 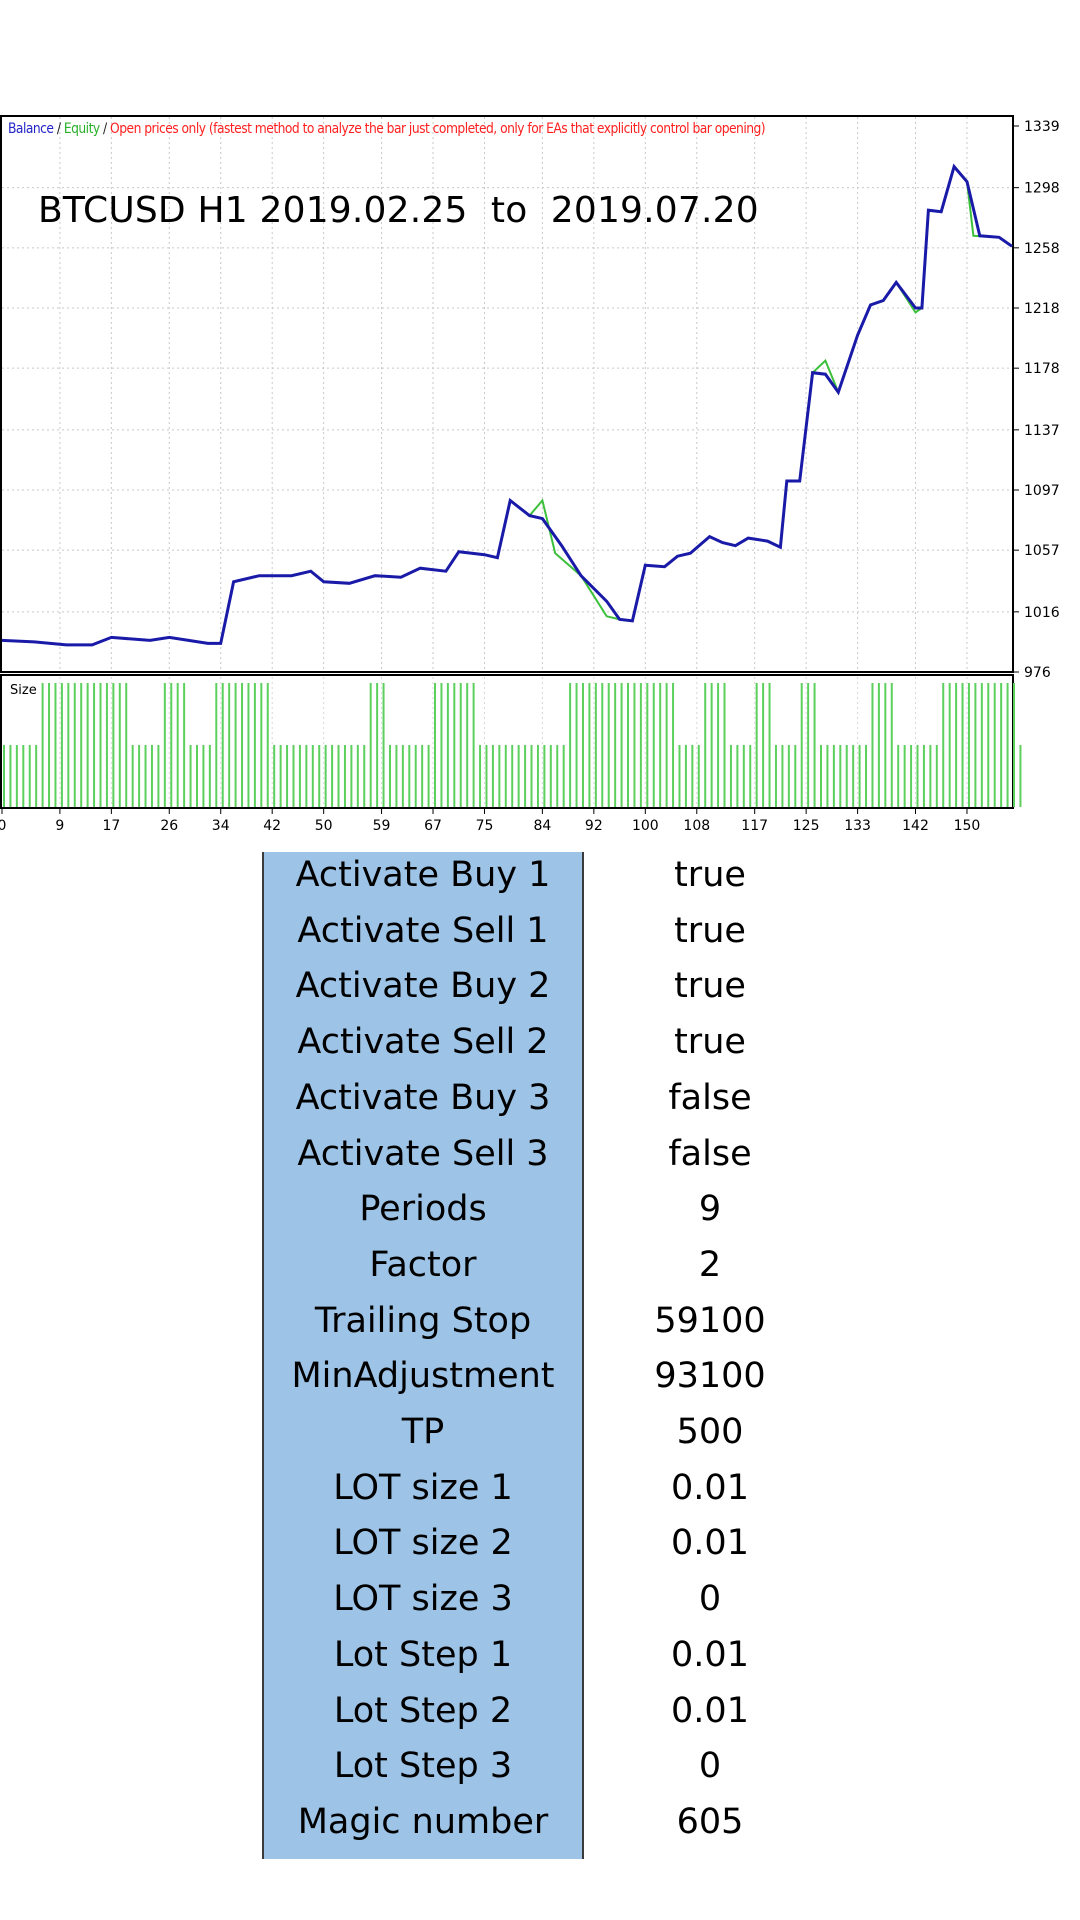 What do you see at coordinates (710, 1209) in the screenshot?
I see `param-value: 9` at bounding box center [710, 1209].